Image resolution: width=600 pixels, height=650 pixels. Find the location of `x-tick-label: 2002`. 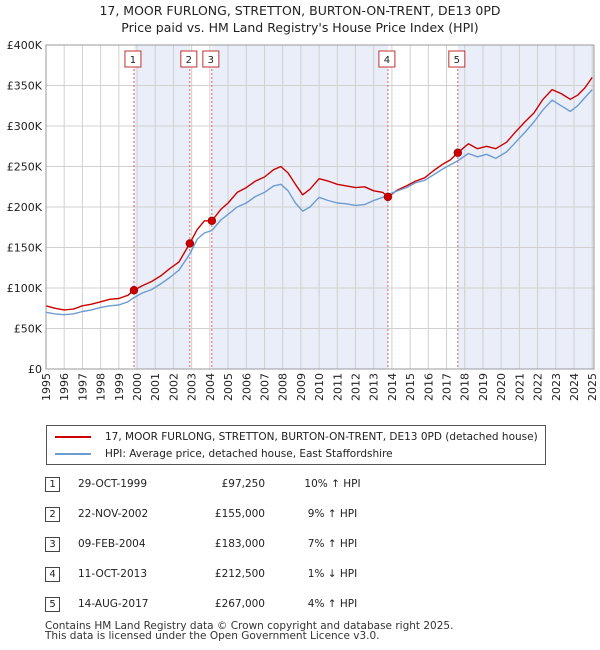

x-tick-label: 2002 is located at coordinates (173, 387).